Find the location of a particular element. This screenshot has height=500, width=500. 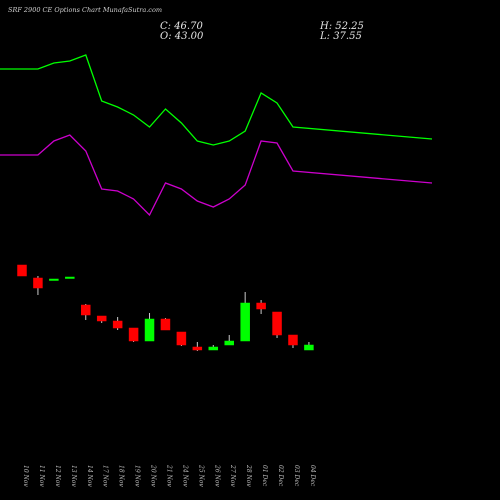

candle-21-nov is located at coordinates (165, 324).